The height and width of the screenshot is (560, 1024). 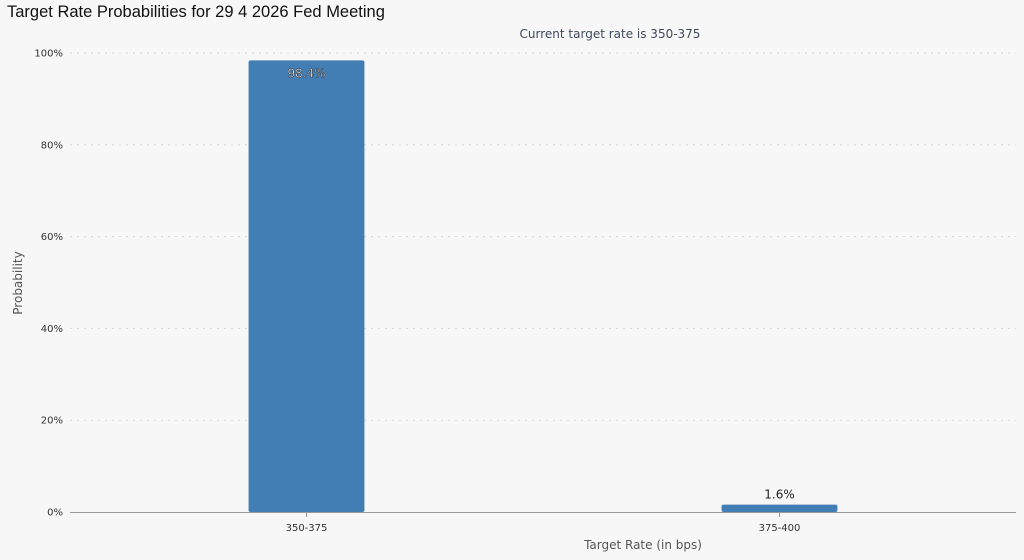 I want to click on x-axis-title: Target Rate (in bps), so click(x=642, y=545).